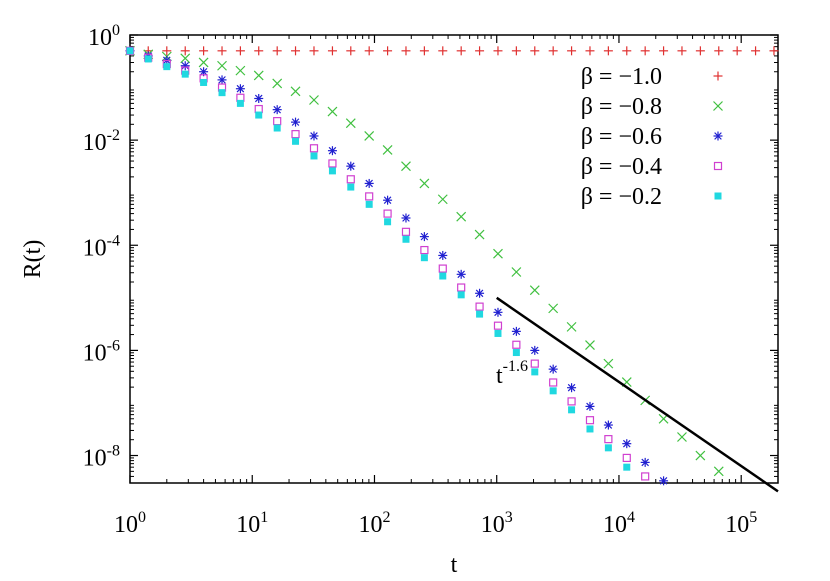  I want to click on x-tick-label: 10⁴, so click(619, 523).